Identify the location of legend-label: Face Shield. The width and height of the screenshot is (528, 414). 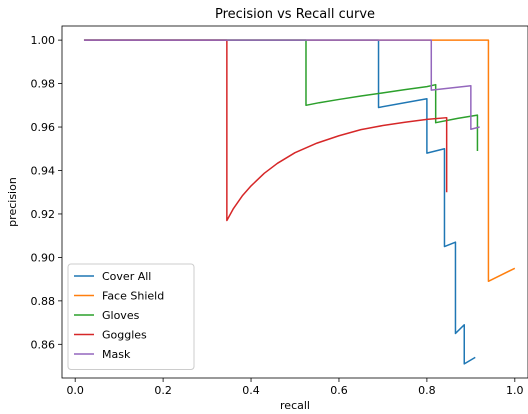
(133, 296).